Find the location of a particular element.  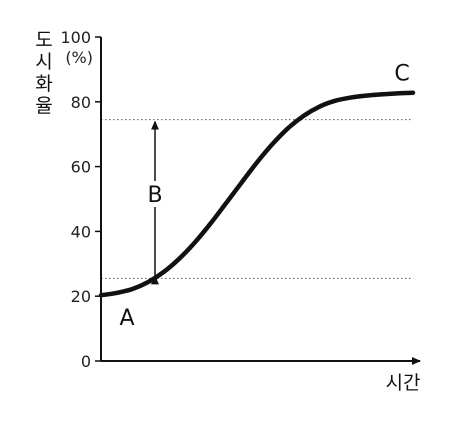

y-unit-label: (%) is located at coordinates (79, 57).